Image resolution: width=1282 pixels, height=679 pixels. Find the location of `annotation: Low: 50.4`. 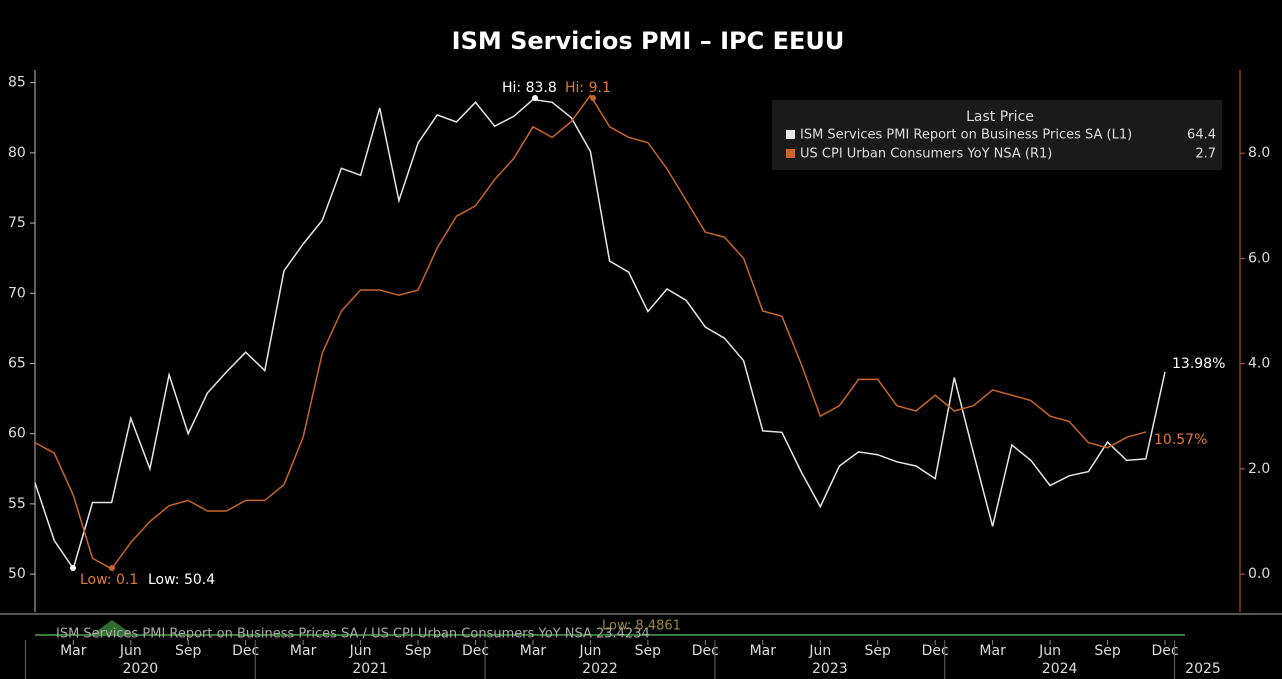

annotation: Low: 50.4 is located at coordinates (181, 580).